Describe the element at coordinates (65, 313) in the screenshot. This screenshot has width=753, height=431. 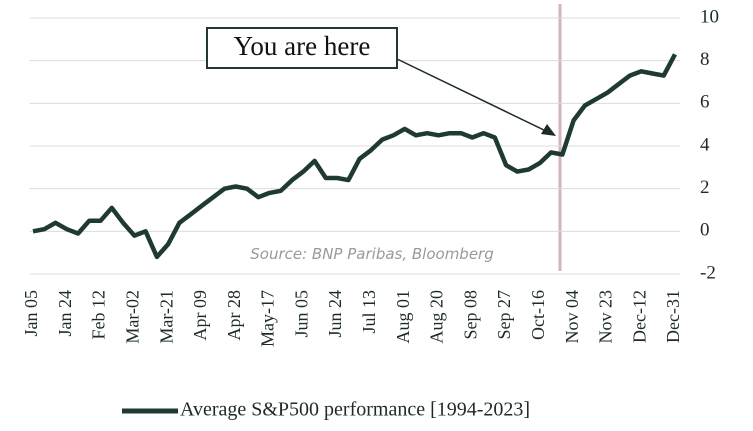
I see `x-tick-label: Jan 24` at that location.